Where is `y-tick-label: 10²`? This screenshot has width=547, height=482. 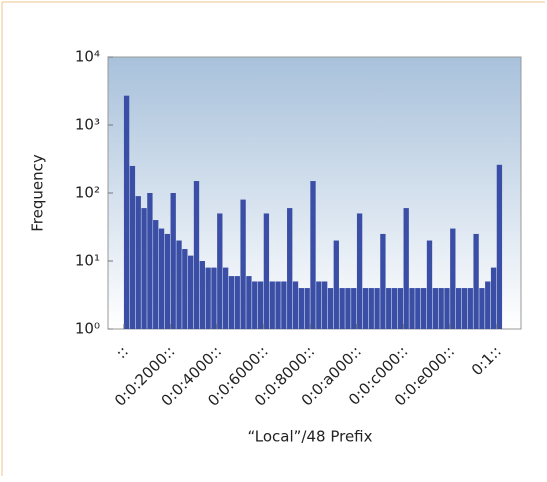
y-tick-label: 10² is located at coordinates (87, 193).